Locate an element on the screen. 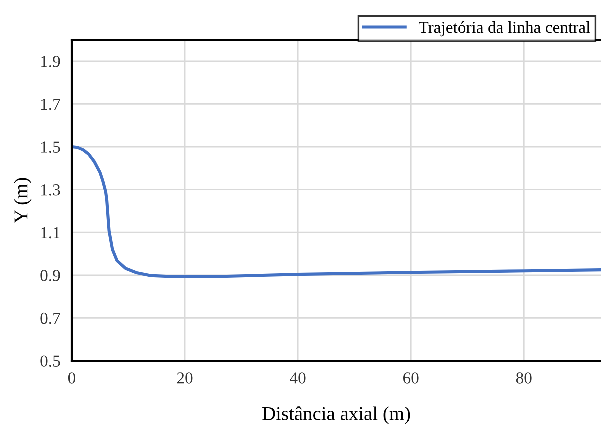 Image resolution: width=601 pixels, height=439 pixels. y-tick-label: 1.7 is located at coordinates (51, 104).